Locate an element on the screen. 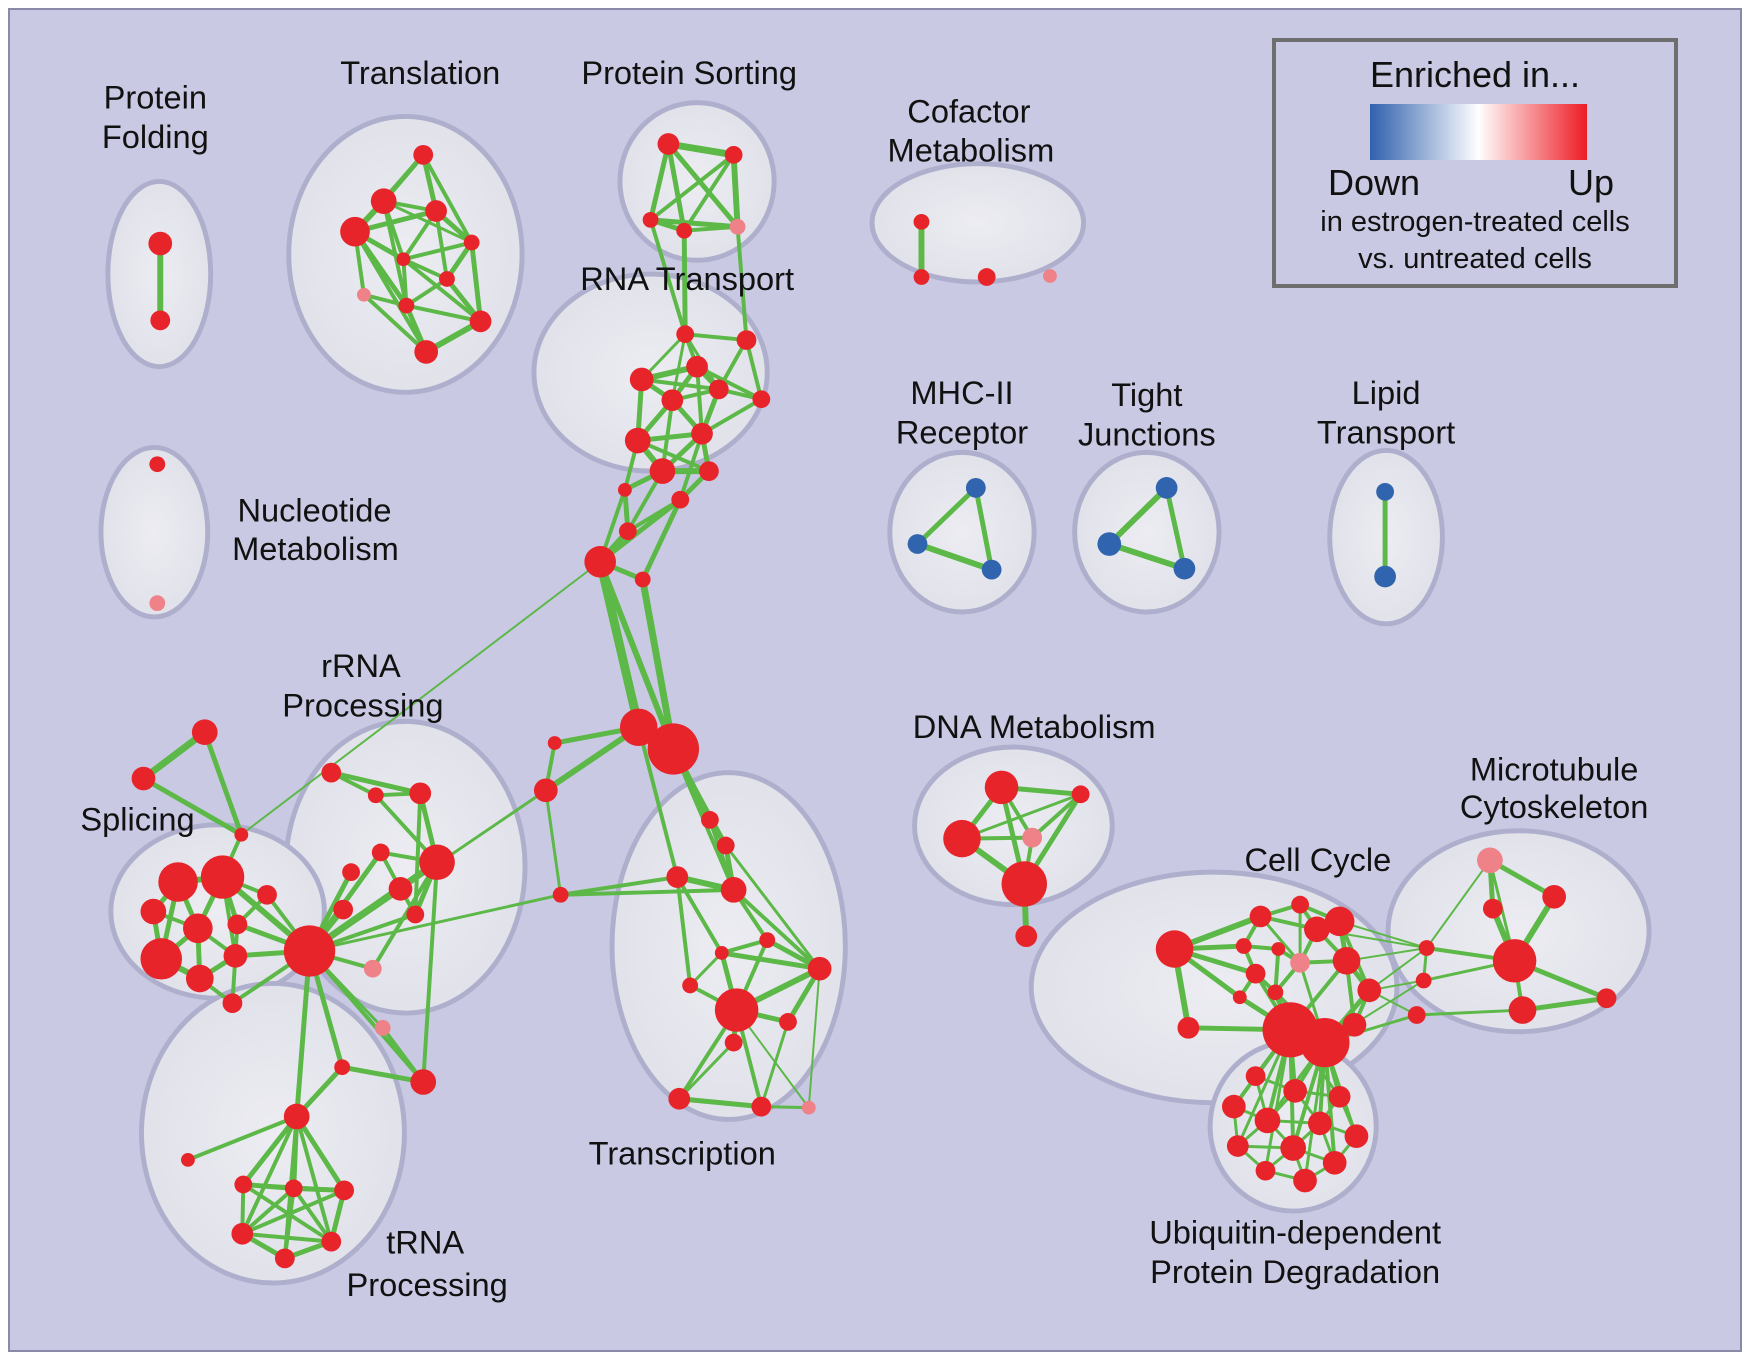  cluster-label-cell-cycle-0: Cell Cycle is located at coordinates (1318, 860).